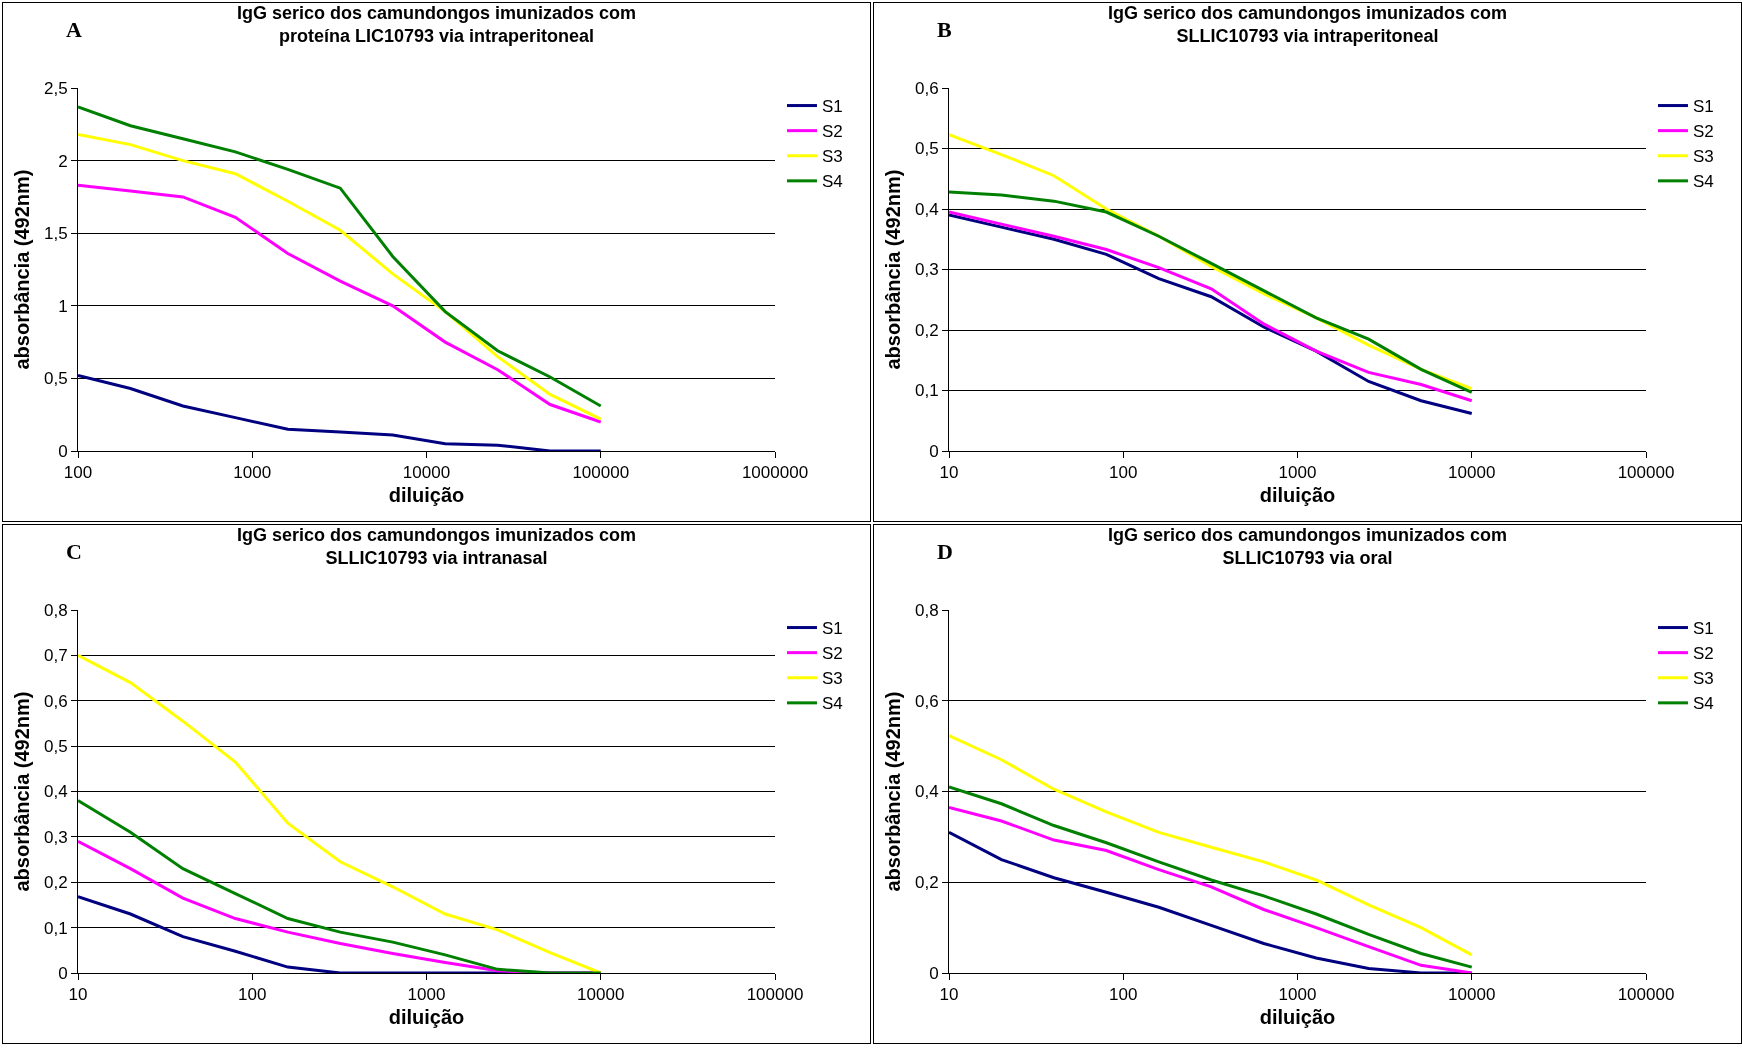 This screenshot has width=1742, height=1048. What do you see at coordinates (944, 29) in the screenshot?
I see `text: B` at bounding box center [944, 29].